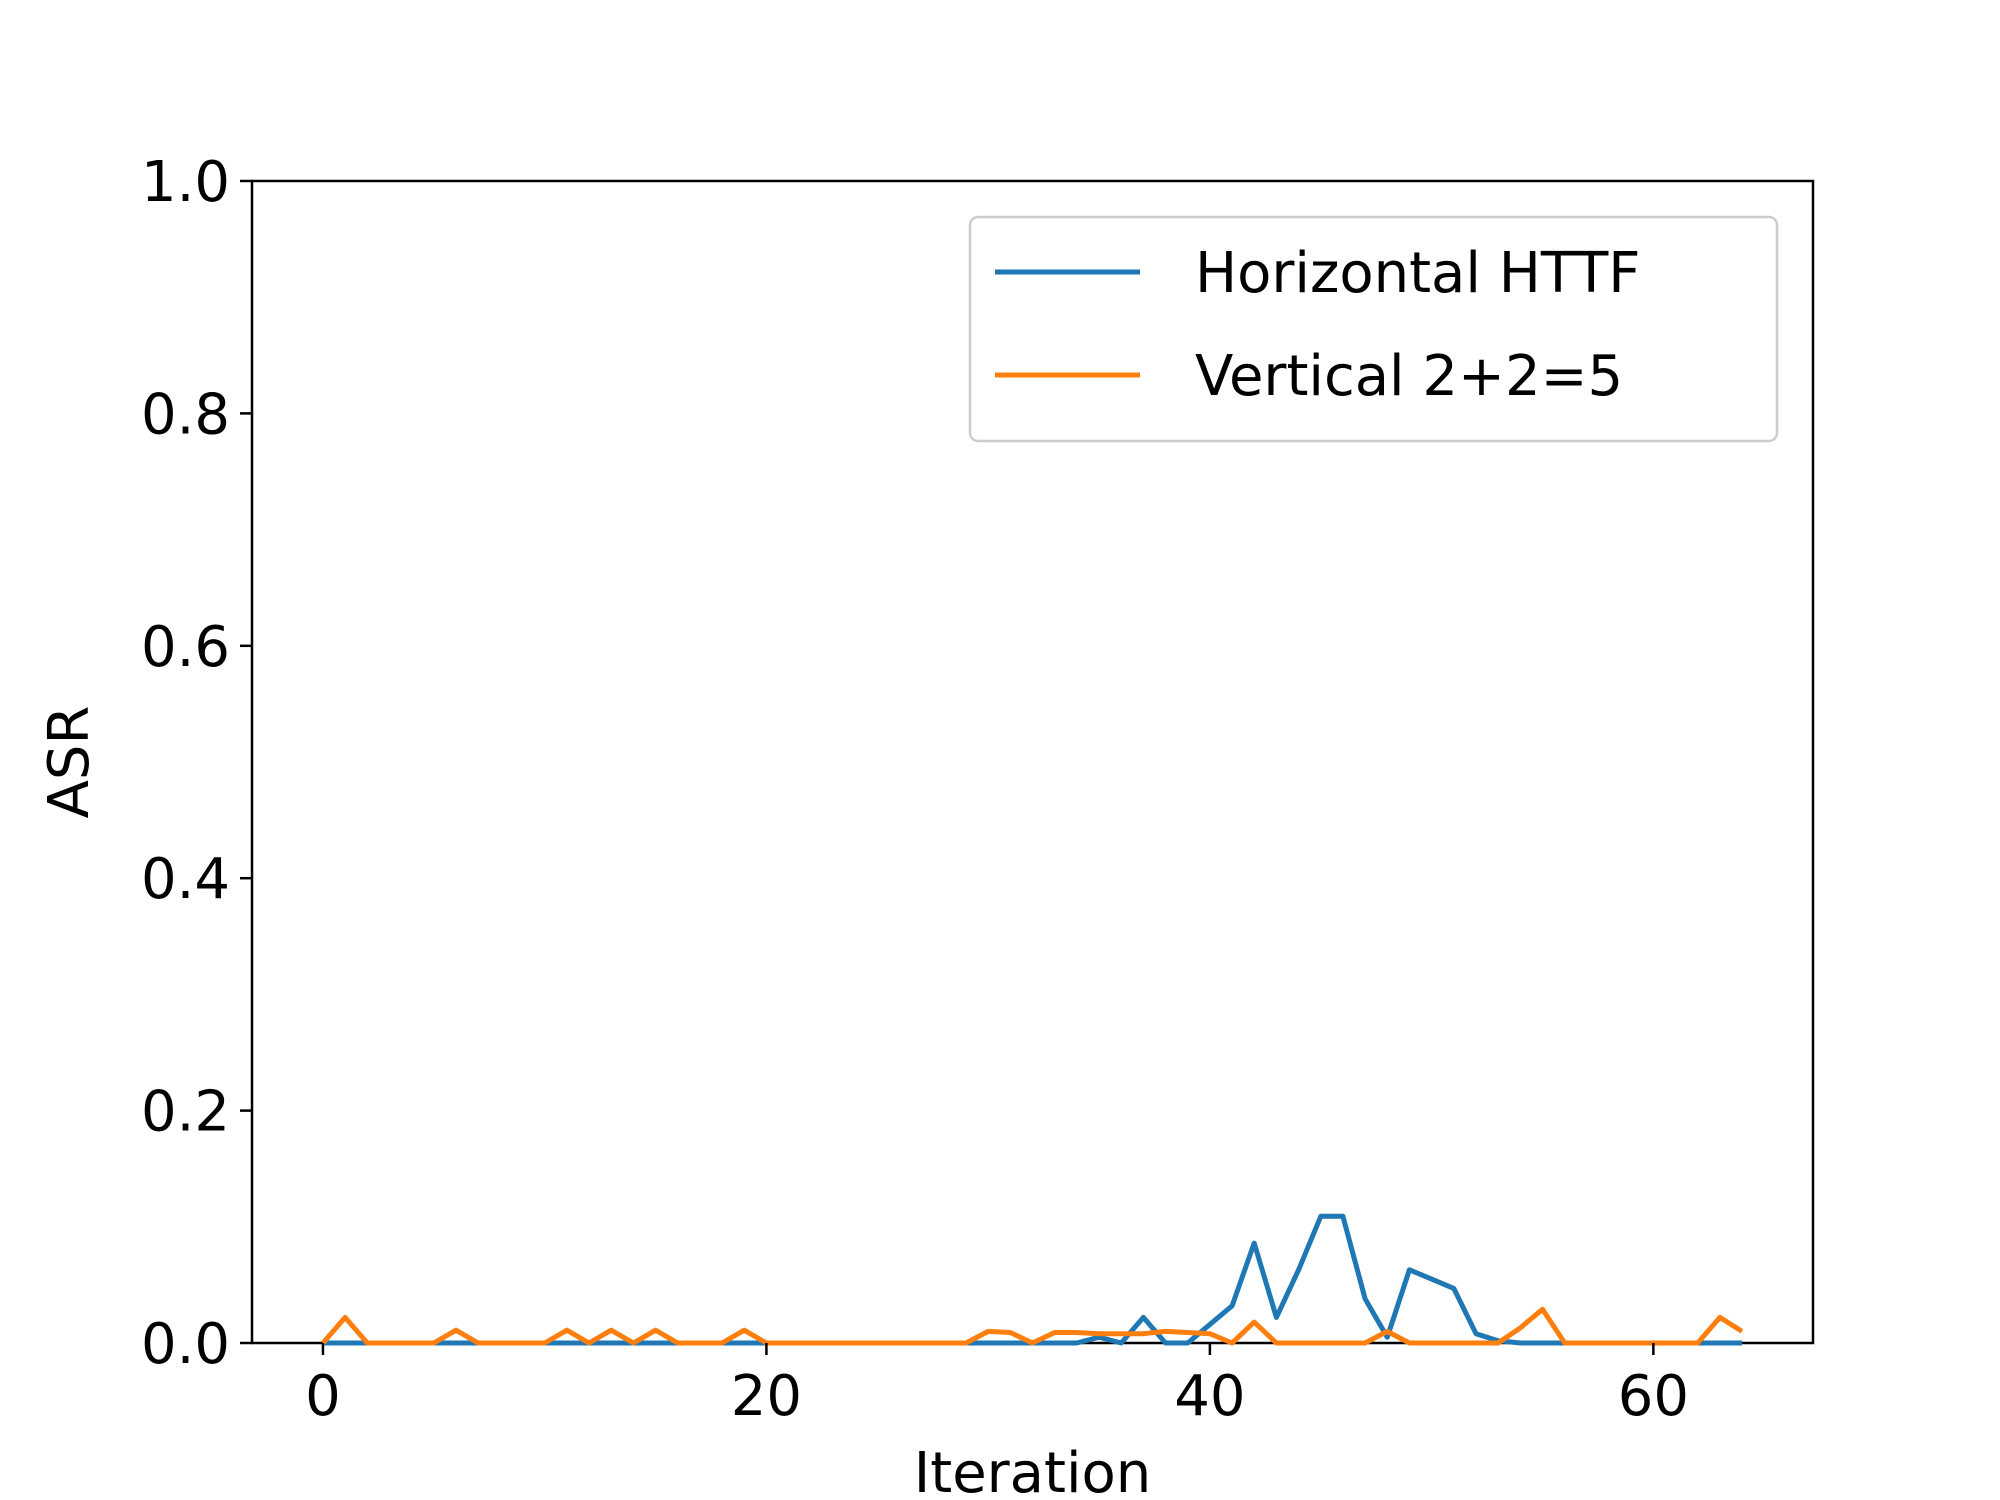 The height and width of the screenshot is (1500, 2000). I want to click on legend: Horizontal HTTF Vertical 2+2=5, so click(1373, 329).